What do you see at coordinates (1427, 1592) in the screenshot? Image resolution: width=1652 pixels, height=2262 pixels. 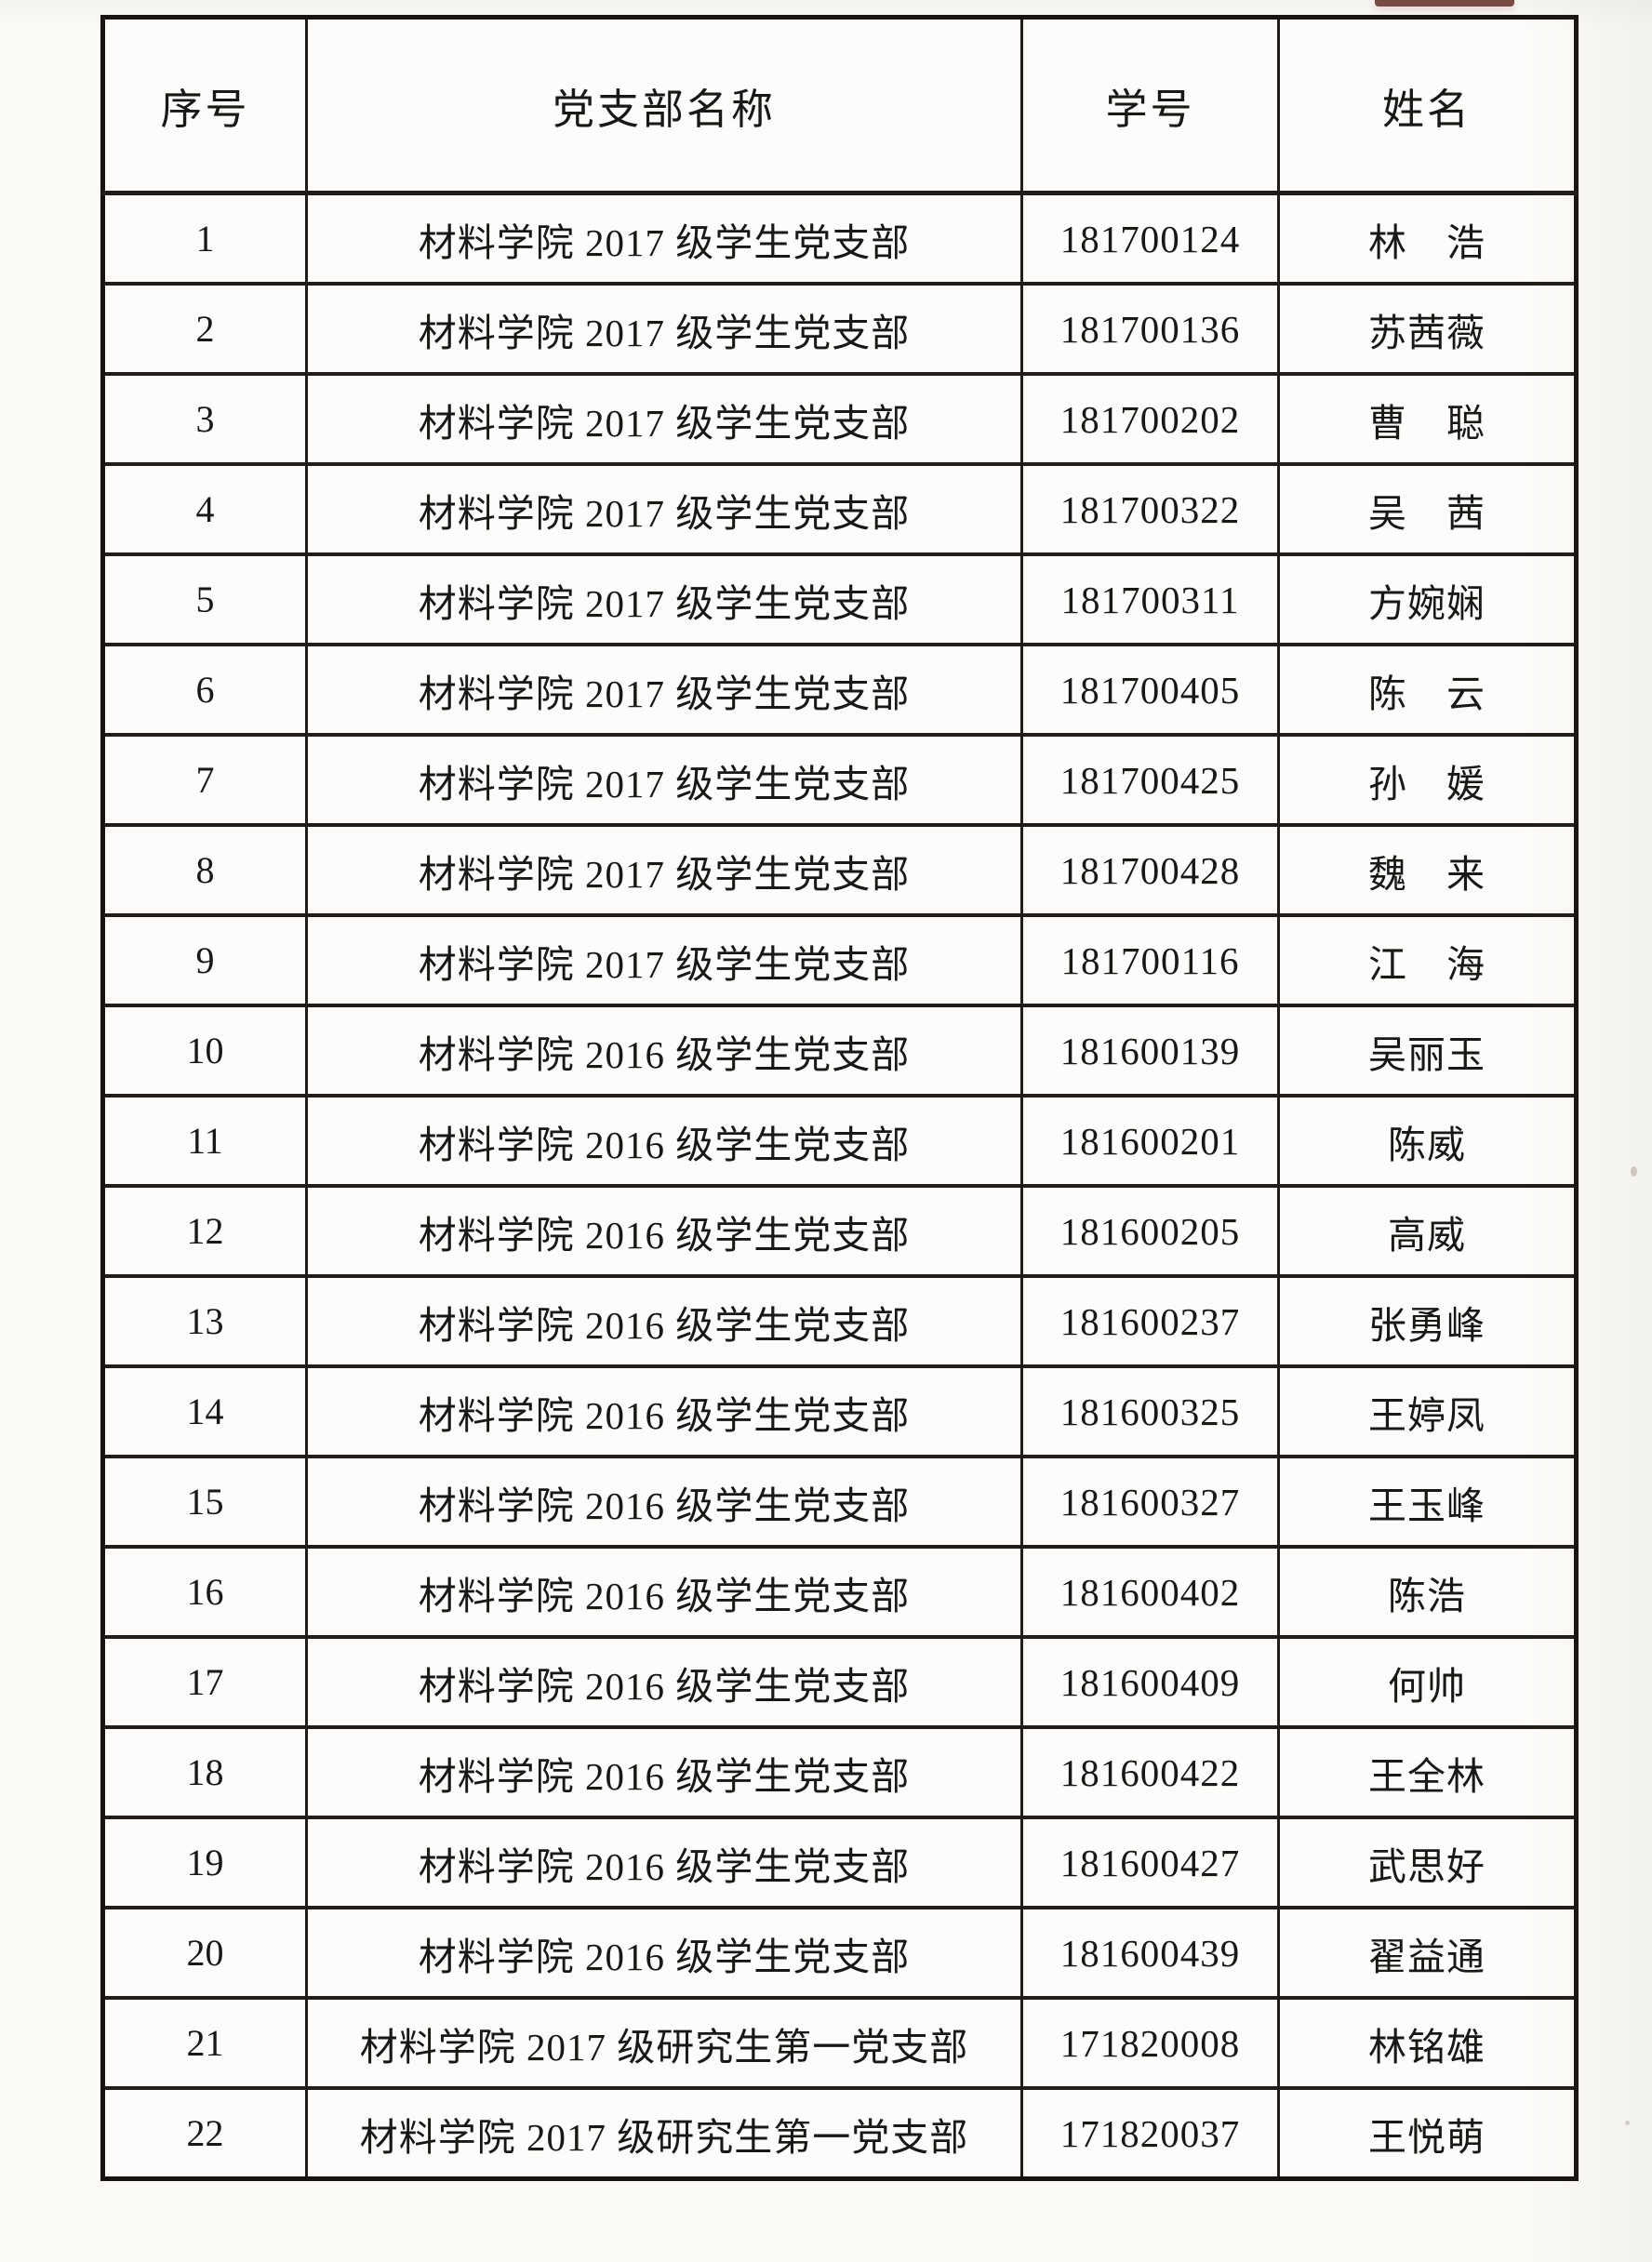 I see `cell-member-name: 陈浩` at bounding box center [1427, 1592].